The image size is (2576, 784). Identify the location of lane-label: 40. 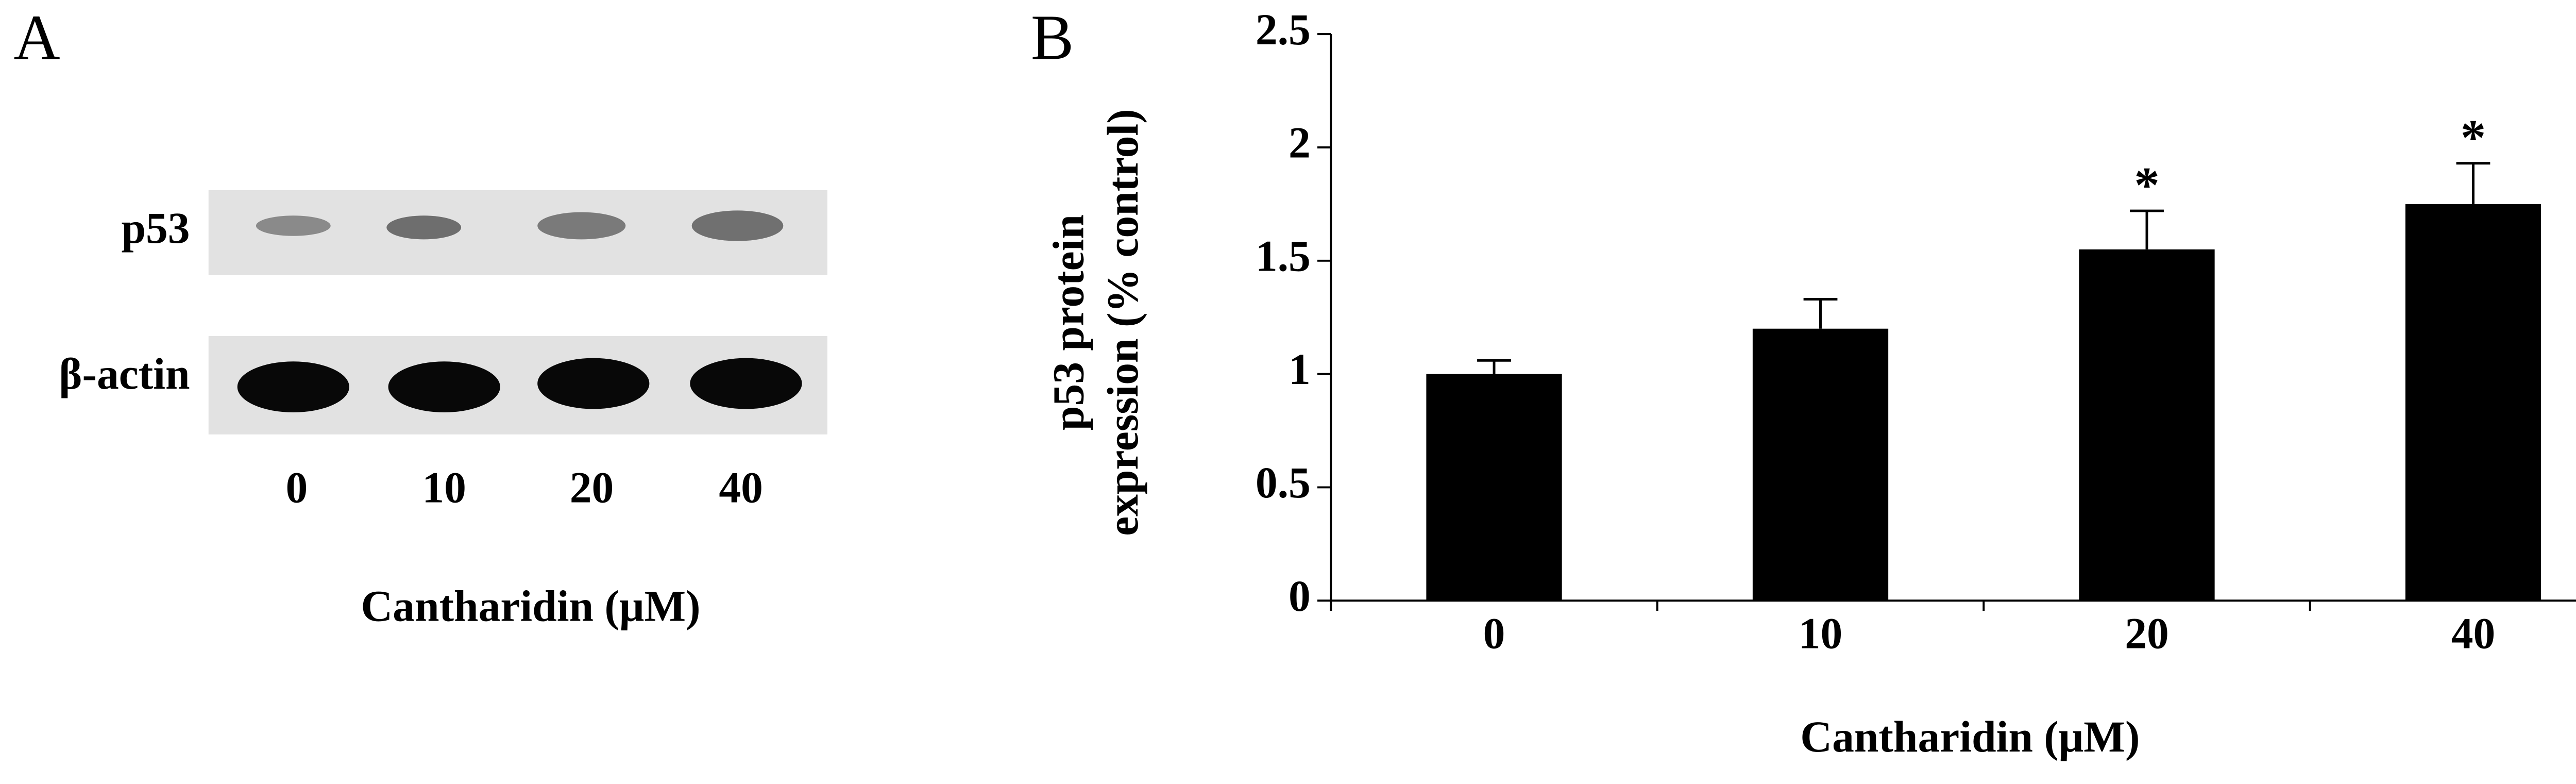
(741, 487).